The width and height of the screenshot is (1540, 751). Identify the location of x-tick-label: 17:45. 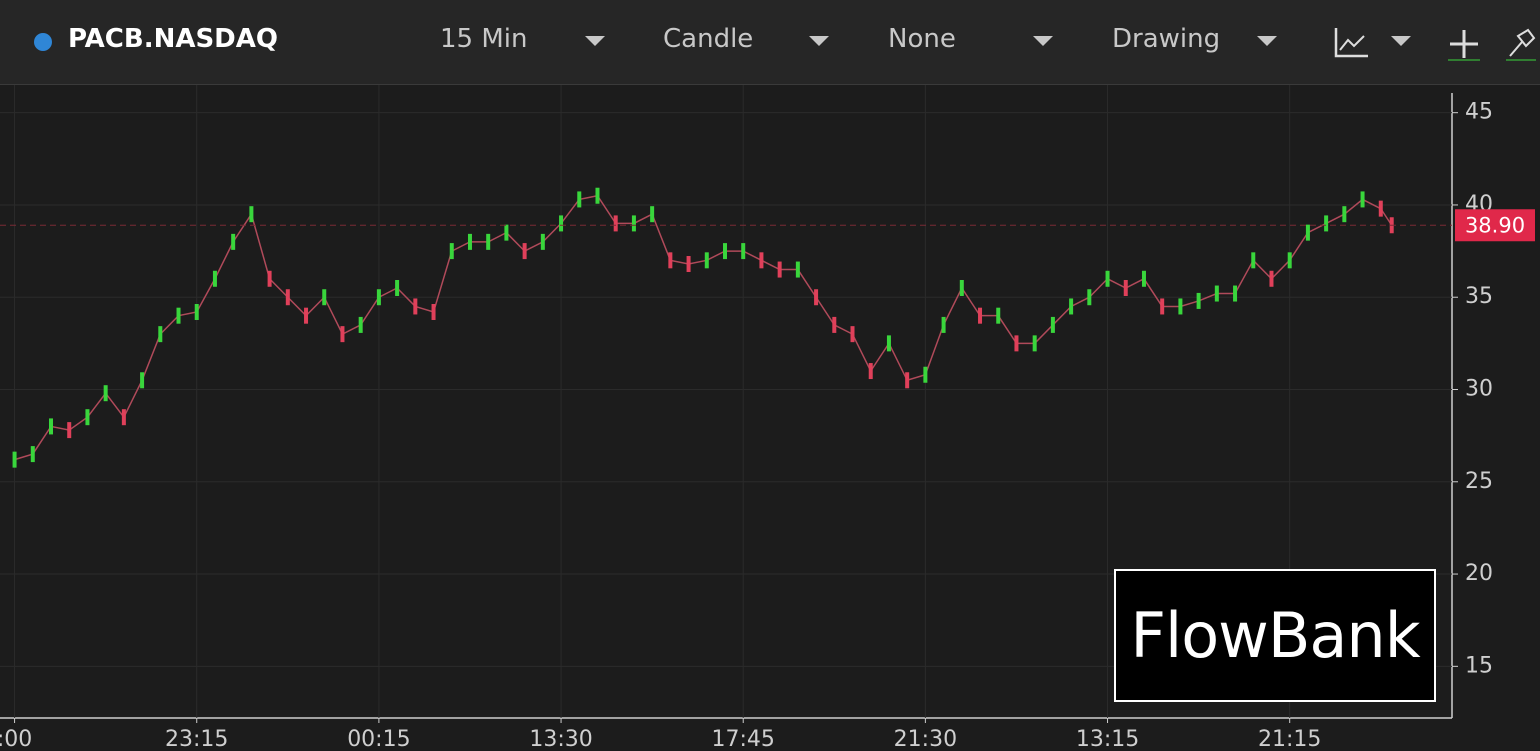
(743, 739).